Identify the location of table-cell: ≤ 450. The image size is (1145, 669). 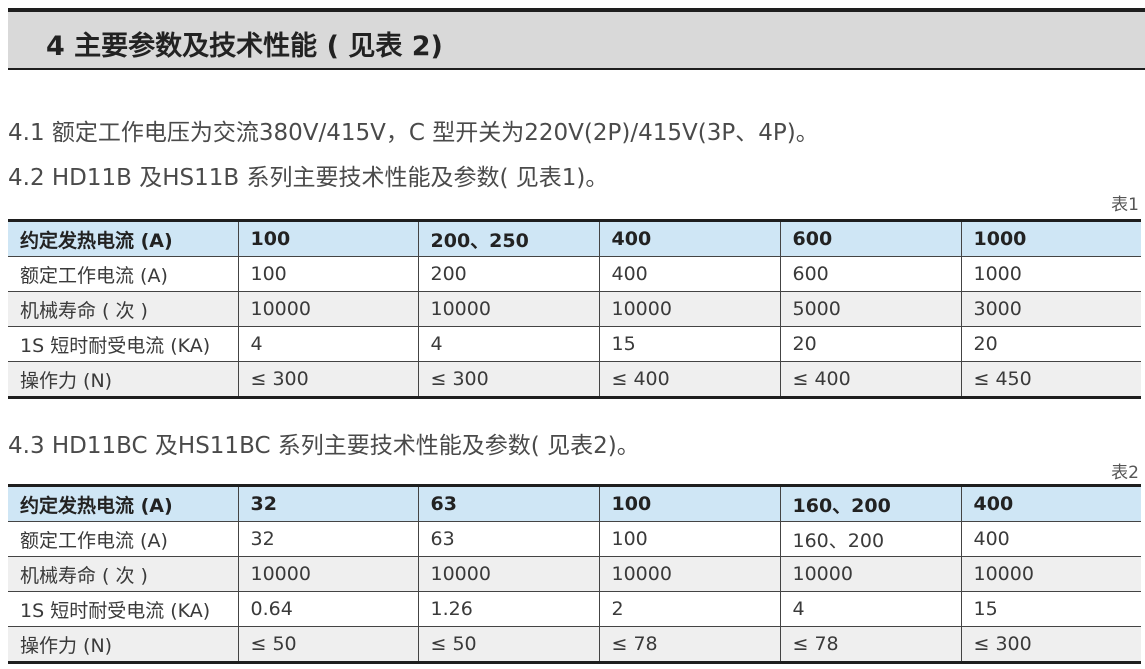
(1050, 379).